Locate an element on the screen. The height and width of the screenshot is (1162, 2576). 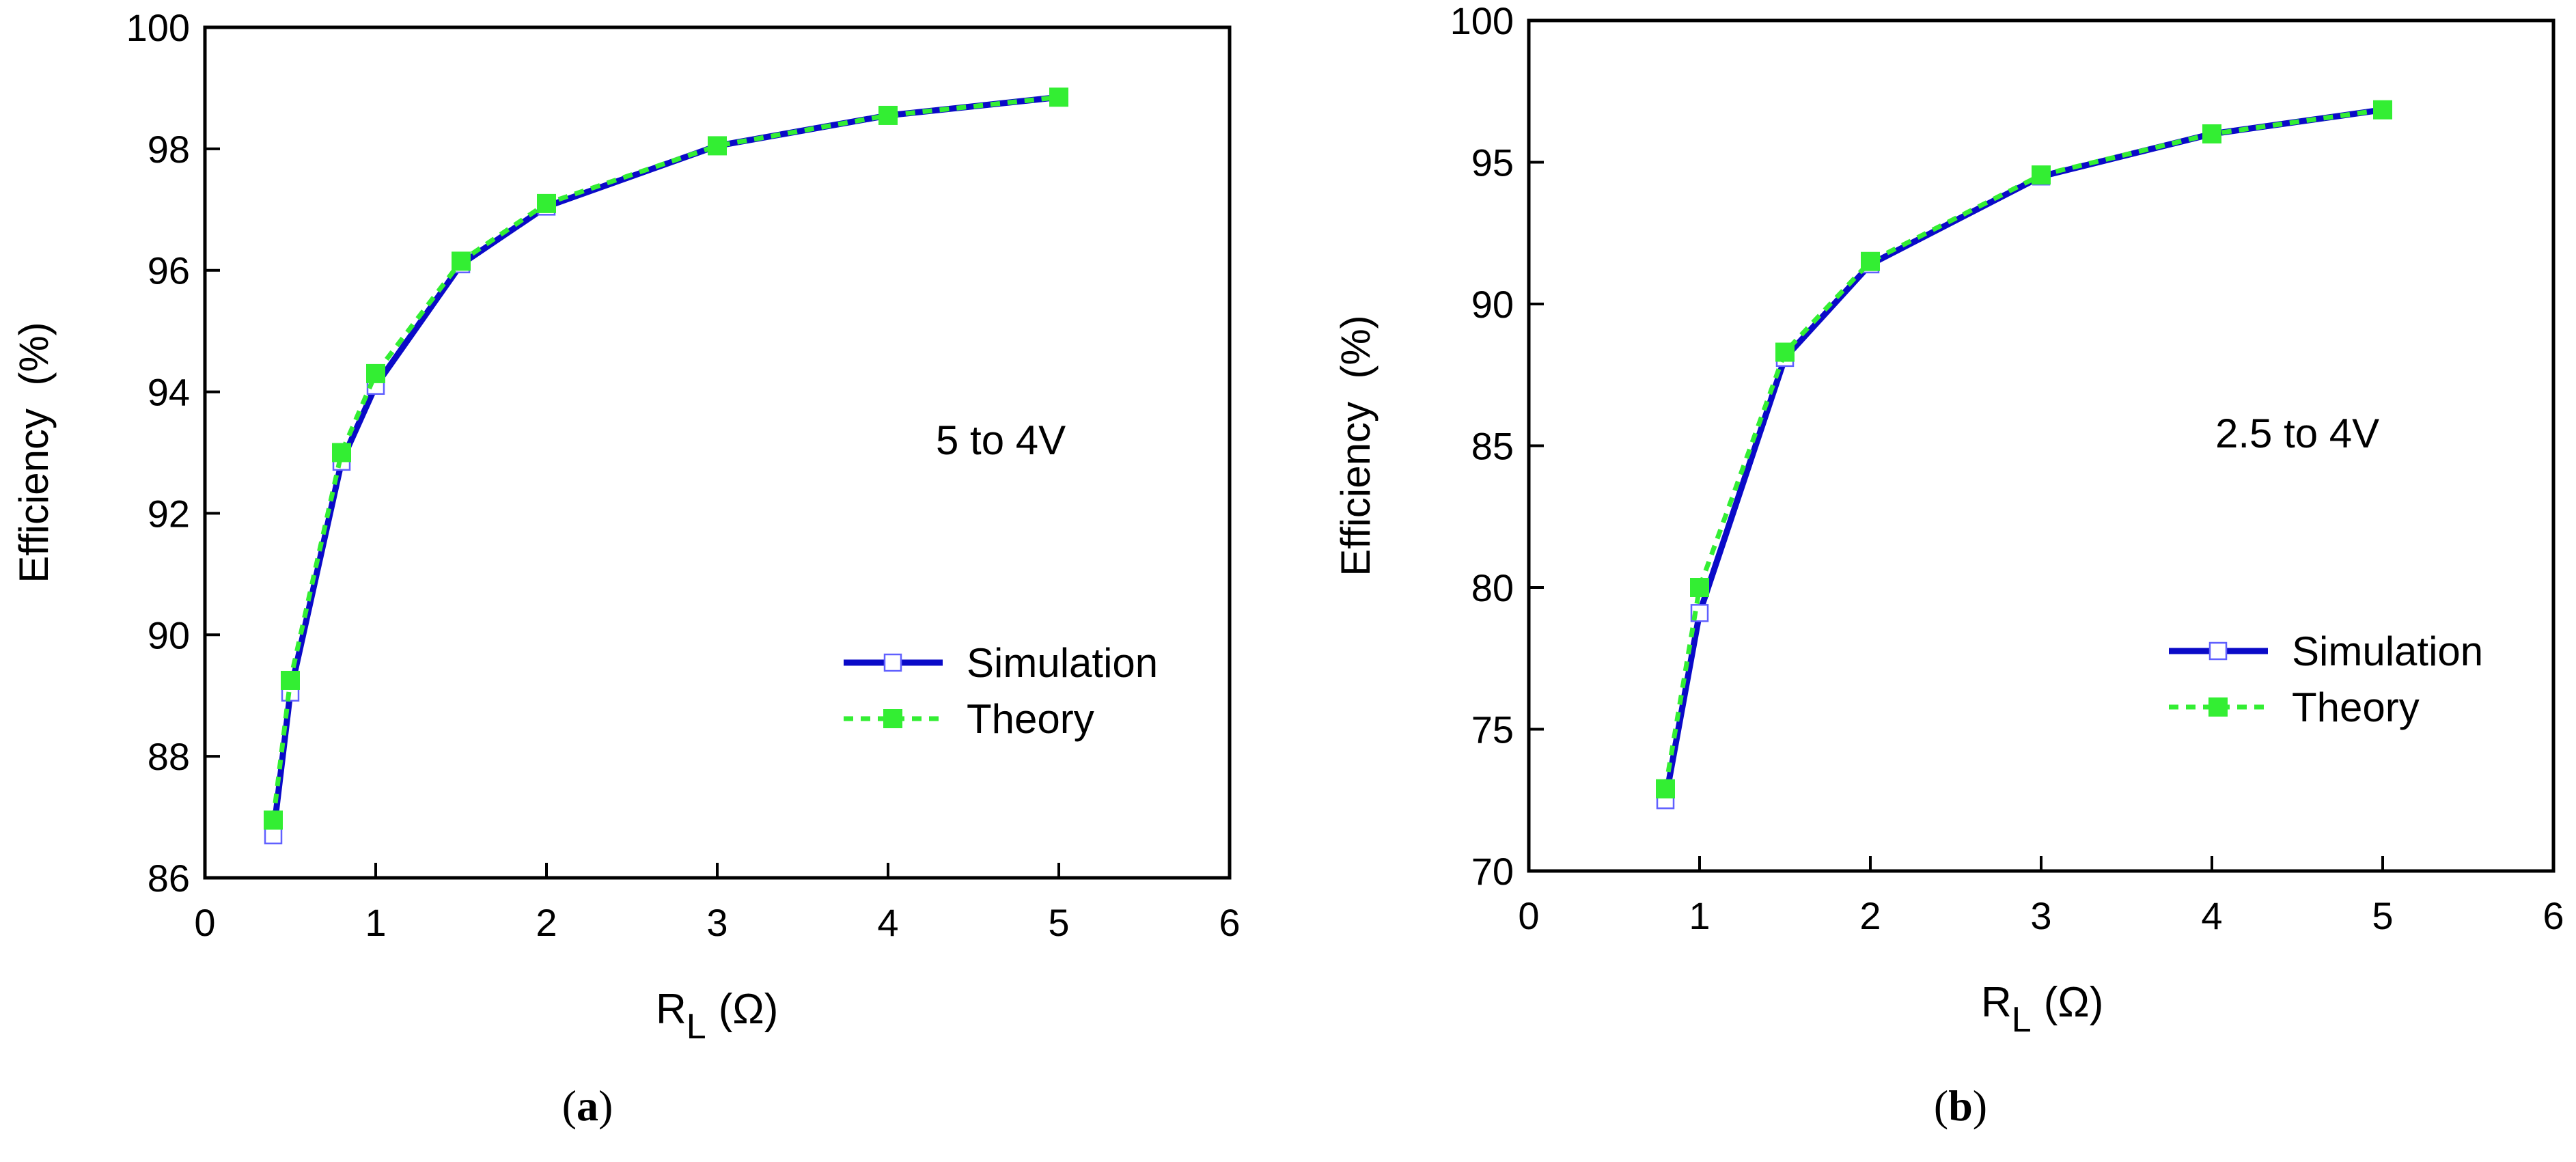
y-tick-label: 88 is located at coordinates (169, 756).